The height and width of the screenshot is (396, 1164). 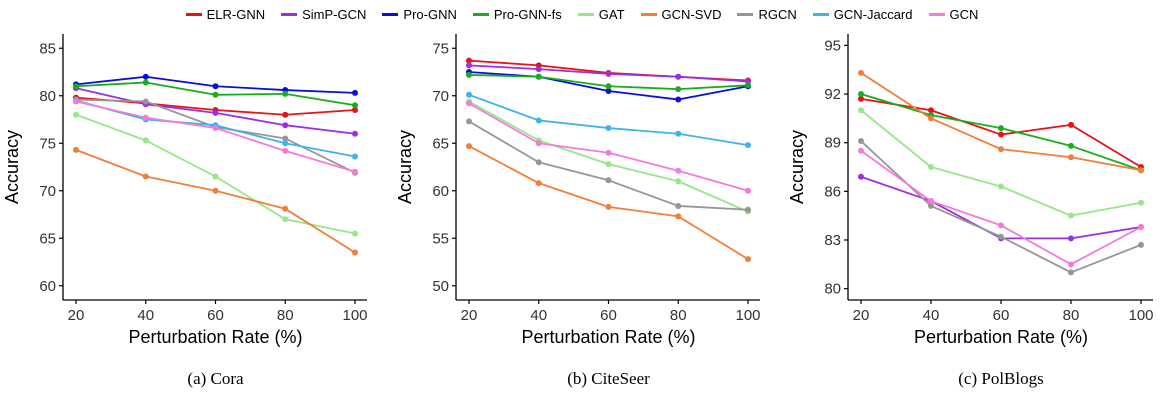 What do you see at coordinates (215, 201) in the screenshot?
I see `series-line-gcn-svd` at bounding box center [215, 201].